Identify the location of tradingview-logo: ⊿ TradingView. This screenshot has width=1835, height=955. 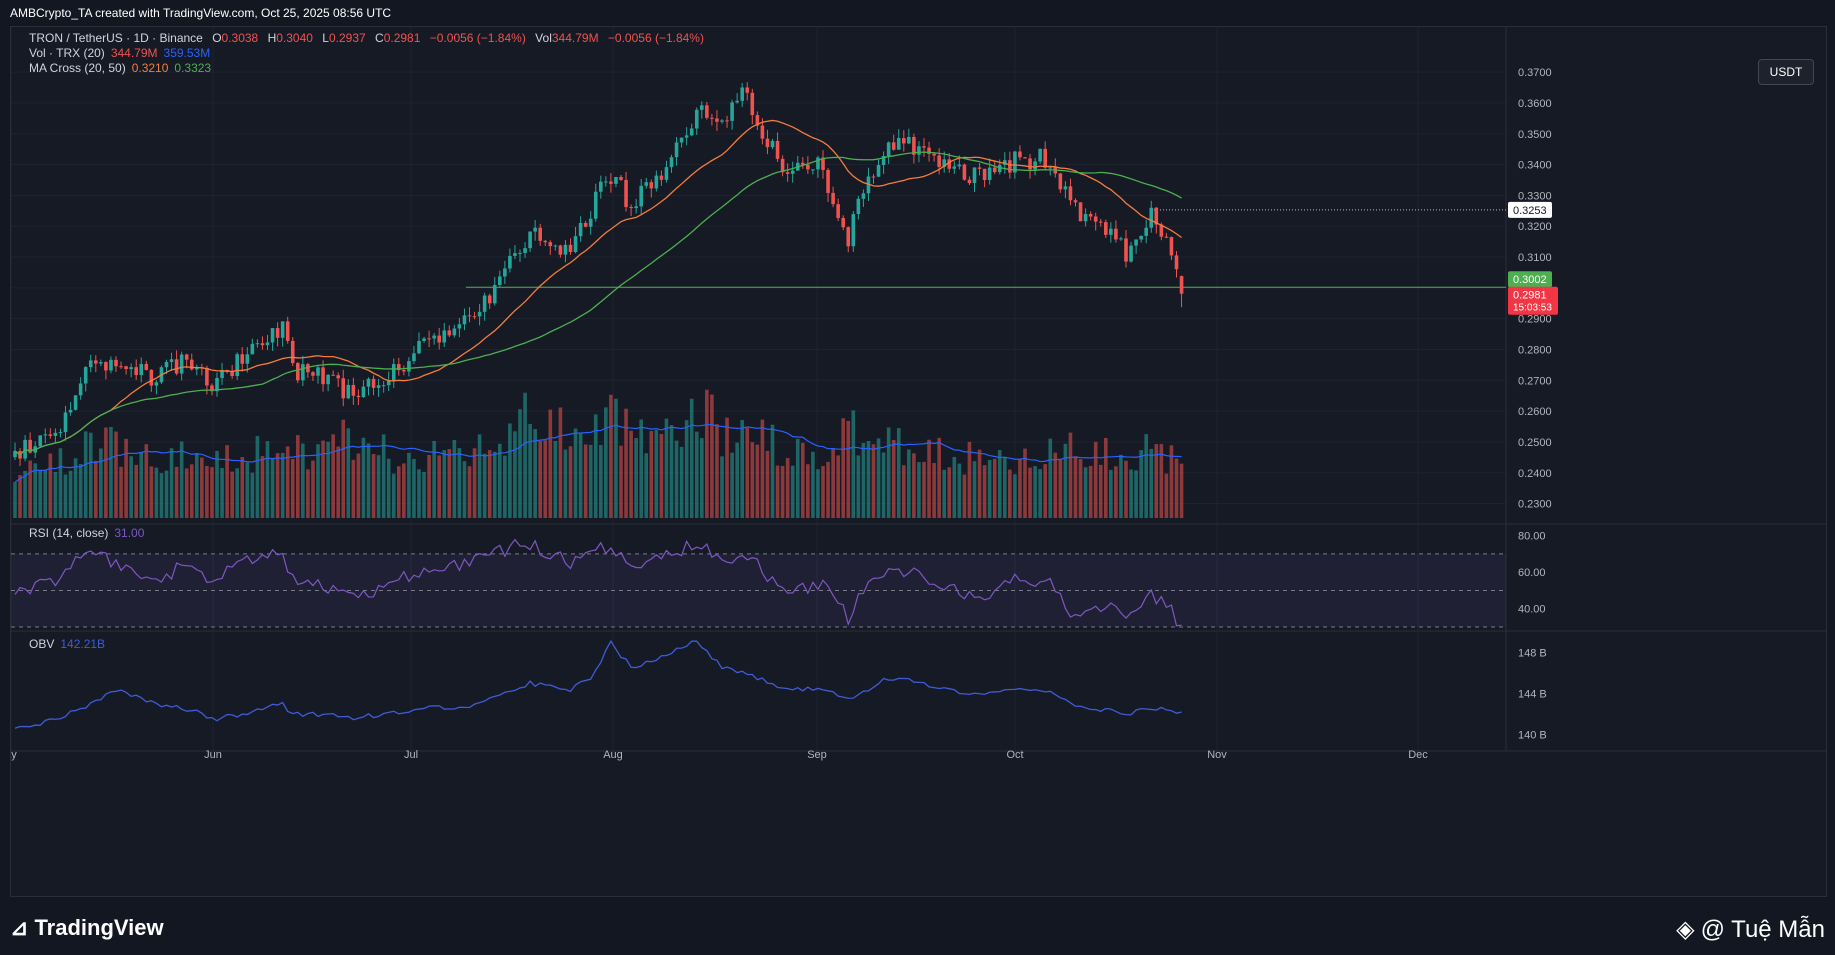
(87, 928).